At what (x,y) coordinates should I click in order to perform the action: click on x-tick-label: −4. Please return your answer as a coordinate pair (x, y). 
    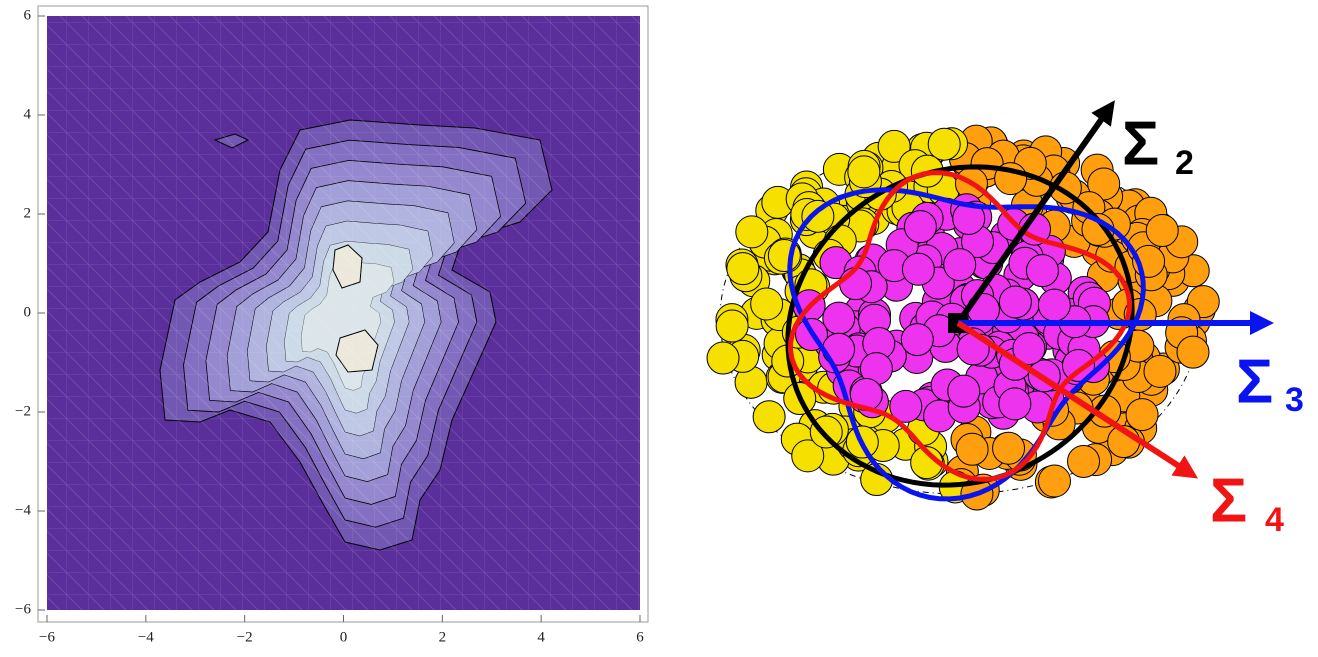
    Looking at the image, I should click on (146, 637).